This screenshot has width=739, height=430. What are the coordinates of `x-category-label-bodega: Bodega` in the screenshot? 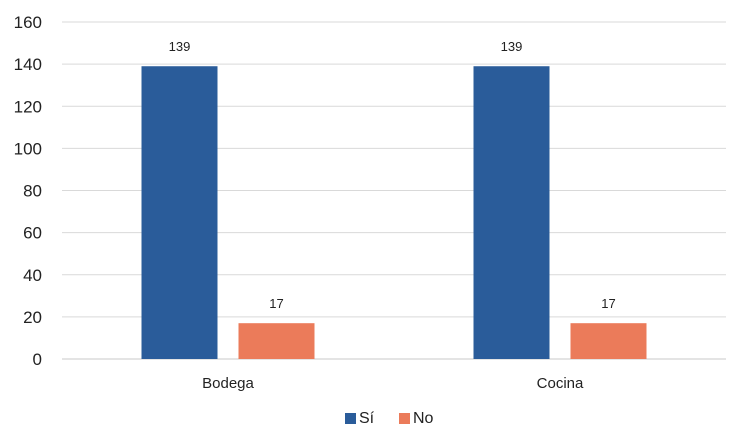 It's located at (228, 383).